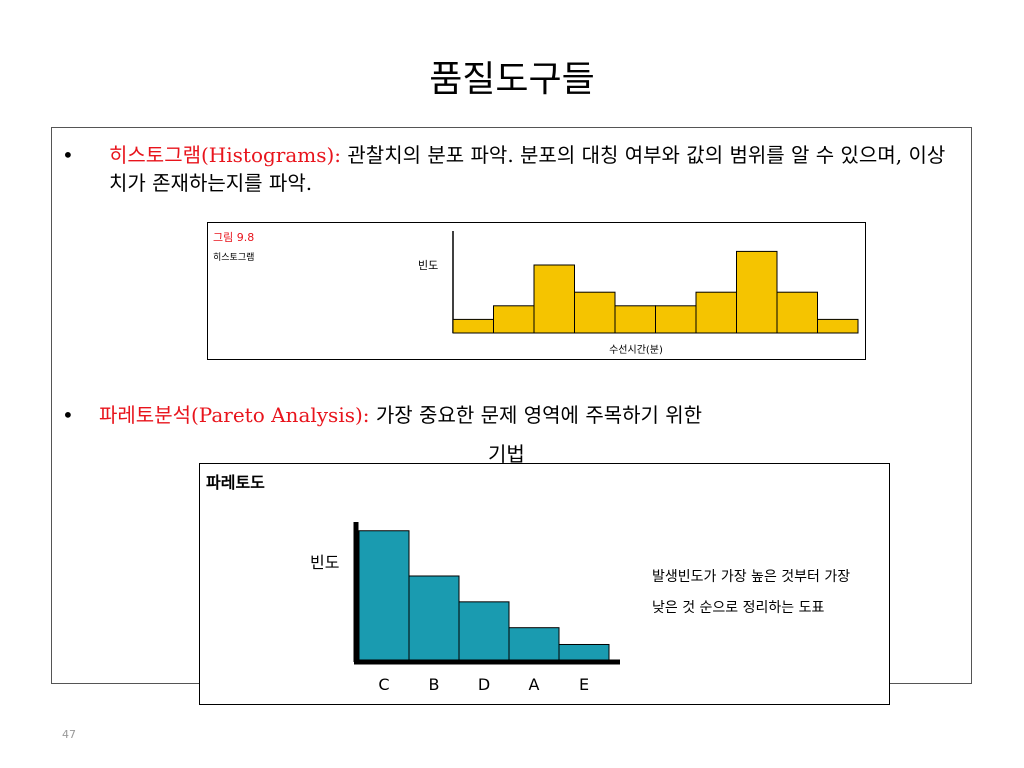 The height and width of the screenshot is (768, 1024). Describe the element at coordinates (536, 415) in the screenshot. I see `bullet-description: 가장 중요한 문제 영역에 주목하기 위한` at that location.